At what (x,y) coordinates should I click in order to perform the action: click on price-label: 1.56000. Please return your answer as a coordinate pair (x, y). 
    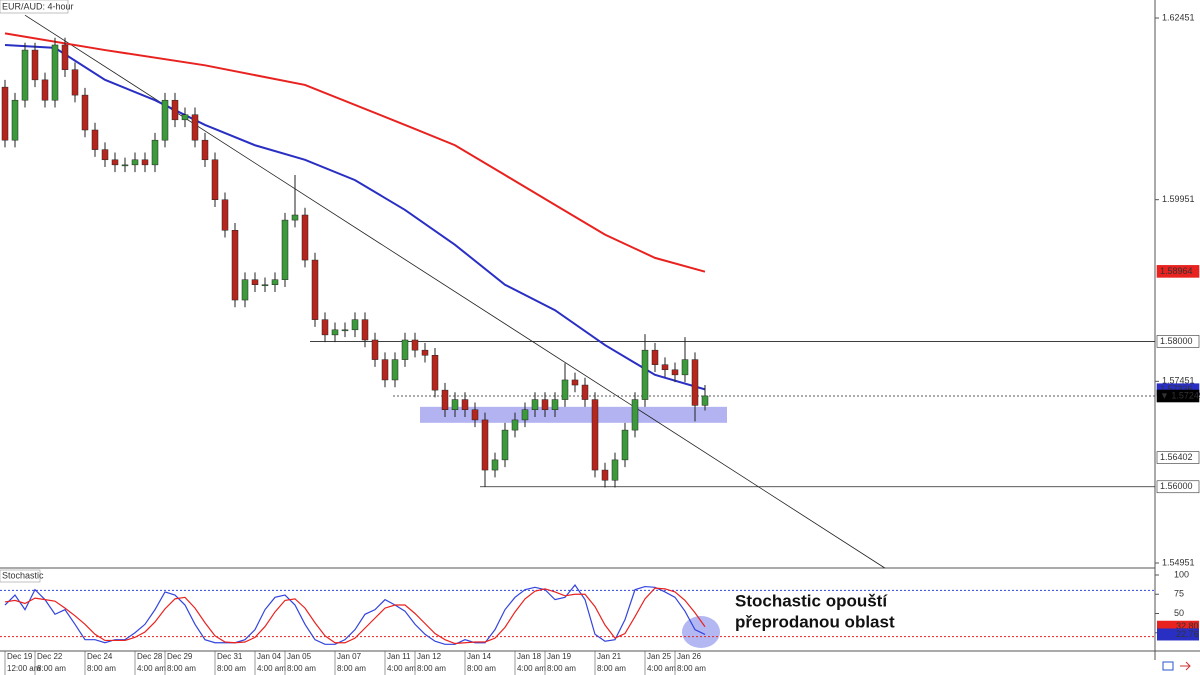
    Looking at the image, I should click on (1176, 486).